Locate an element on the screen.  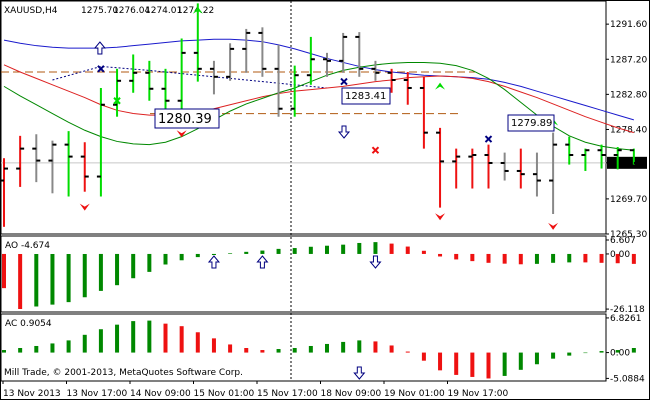
ohlc-open: 1275.70 is located at coordinates (99, 11).